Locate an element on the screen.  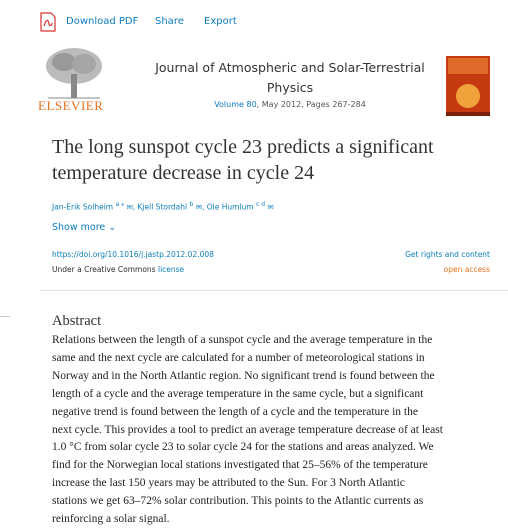
publisher: ELSEVIER is located at coordinates (71, 105).